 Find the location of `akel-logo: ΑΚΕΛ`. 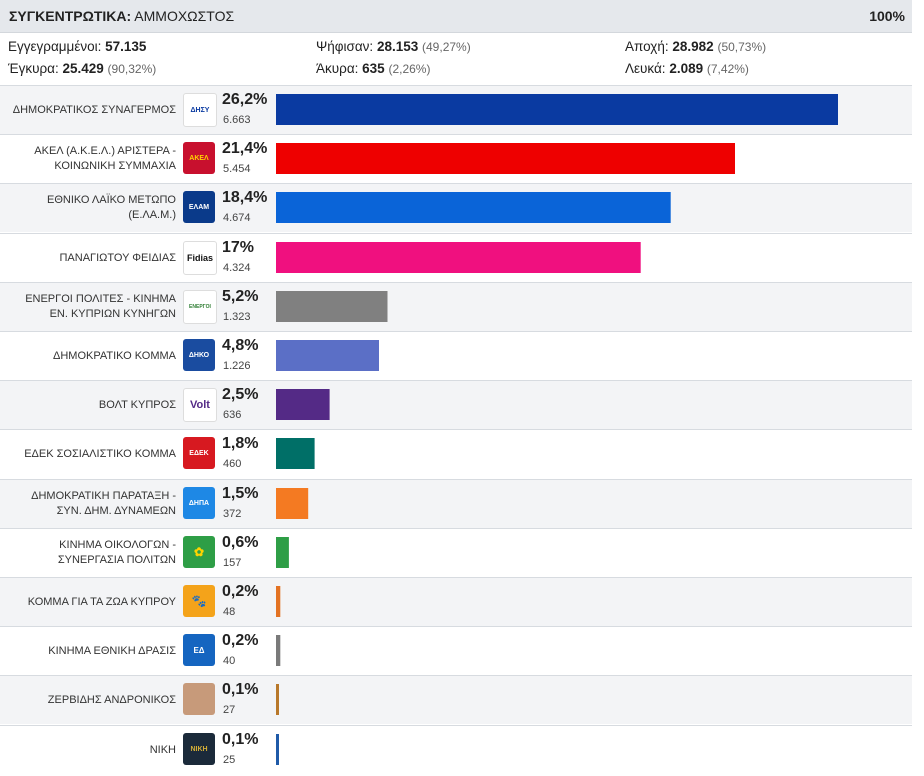

akel-logo: ΑΚΕΛ is located at coordinates (199, 158).